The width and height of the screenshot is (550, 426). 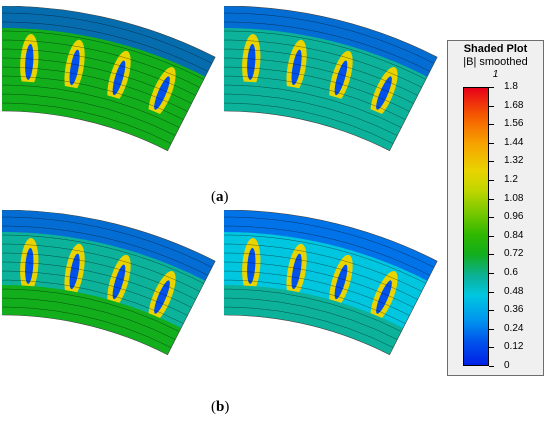 I want to click on colorbar-tick-label: 0.96, so click(x=514, y=217).